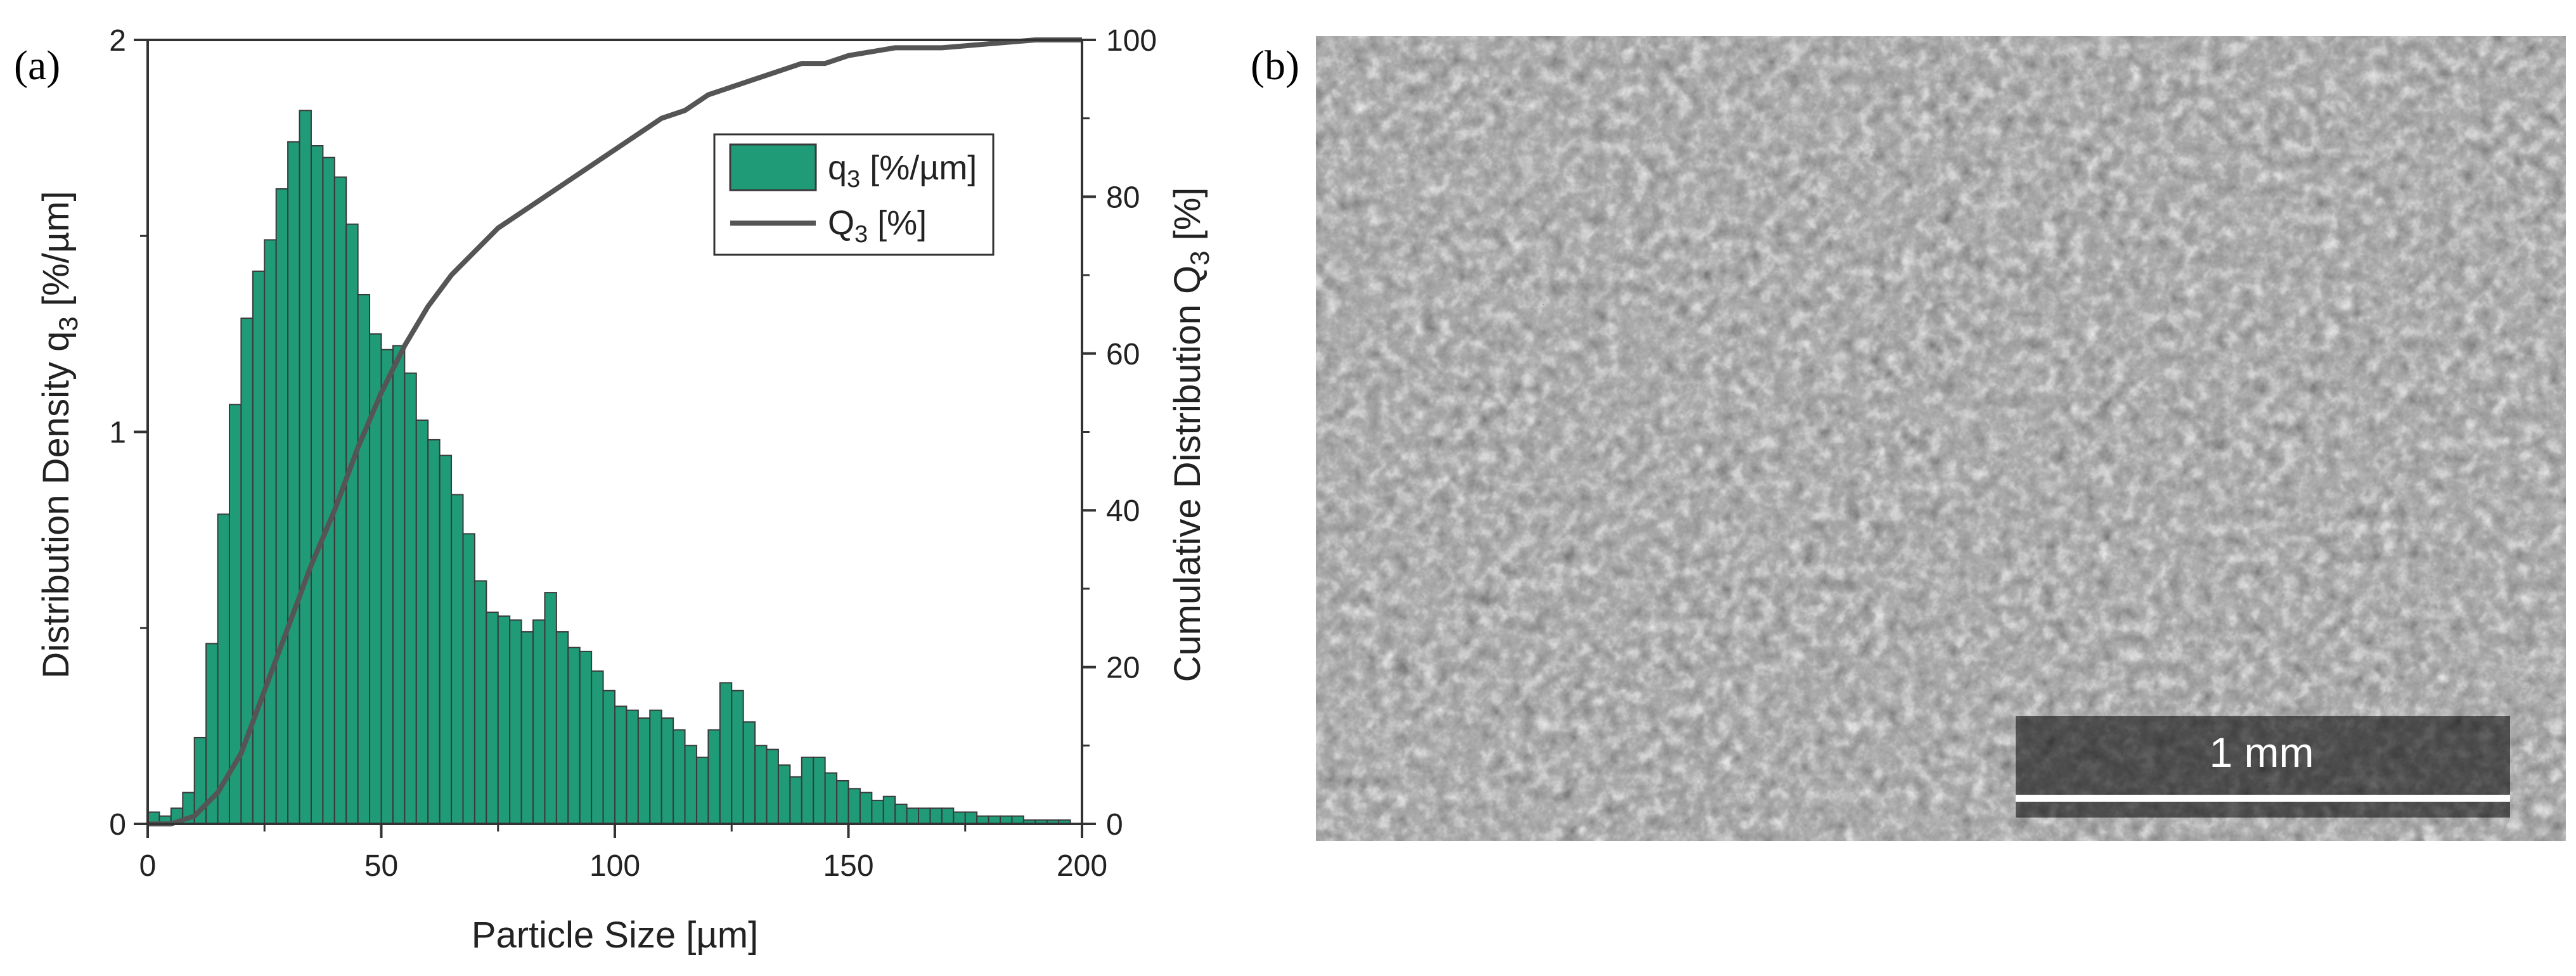 Image resolution: width=2576 pixels, height=976 pixels. What do you see at coordinates (1190, 435) in the screenshot?
I see `y-right-axis-title: Cumulative Distribution Q3 [%]` at bounding box center [1190, 435].